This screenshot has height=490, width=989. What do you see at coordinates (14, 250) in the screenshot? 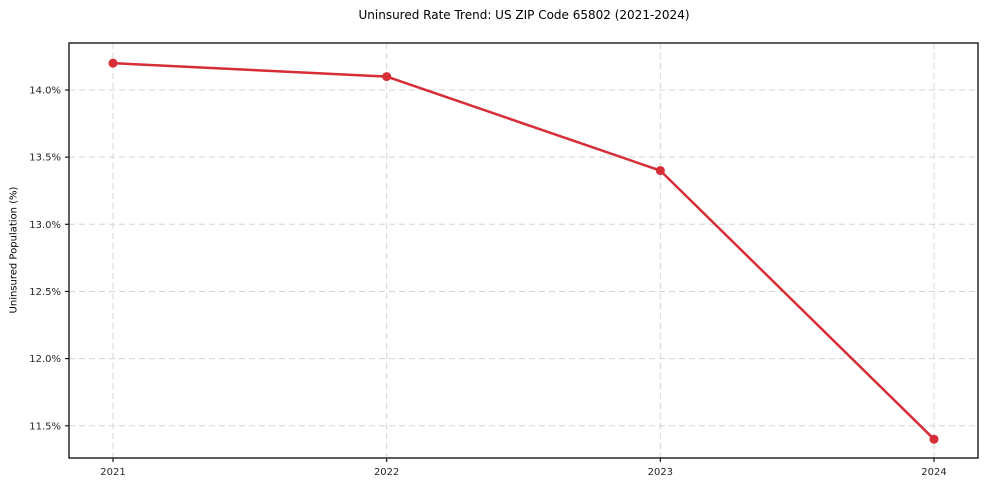
I see `y-axis-label: Uninsured Population (%)` at bounding box center [14, 250].